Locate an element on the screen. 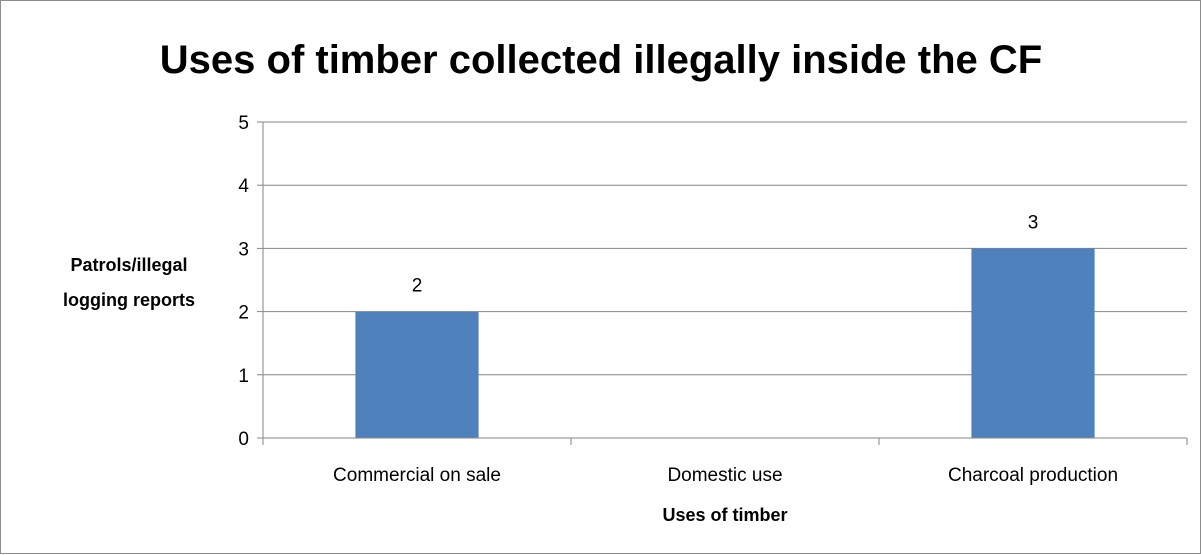 The image size is (1201, 555). x-category-label: Charcoal production is located at coordinates (1033, 475).